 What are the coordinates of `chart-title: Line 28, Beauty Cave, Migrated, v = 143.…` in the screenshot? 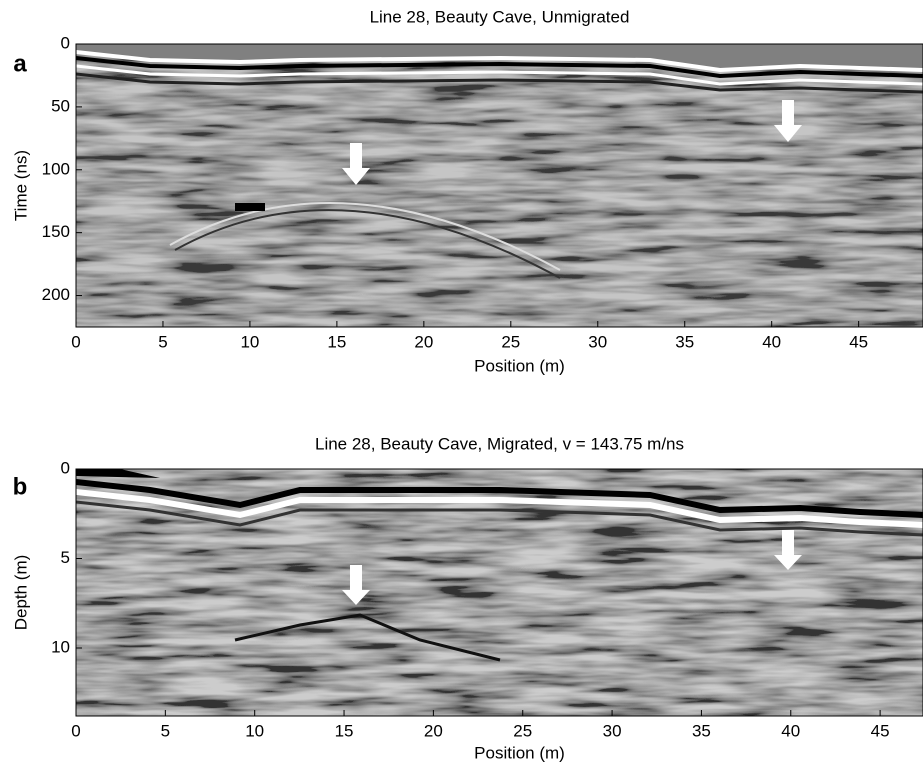 It's located at (499, 443).